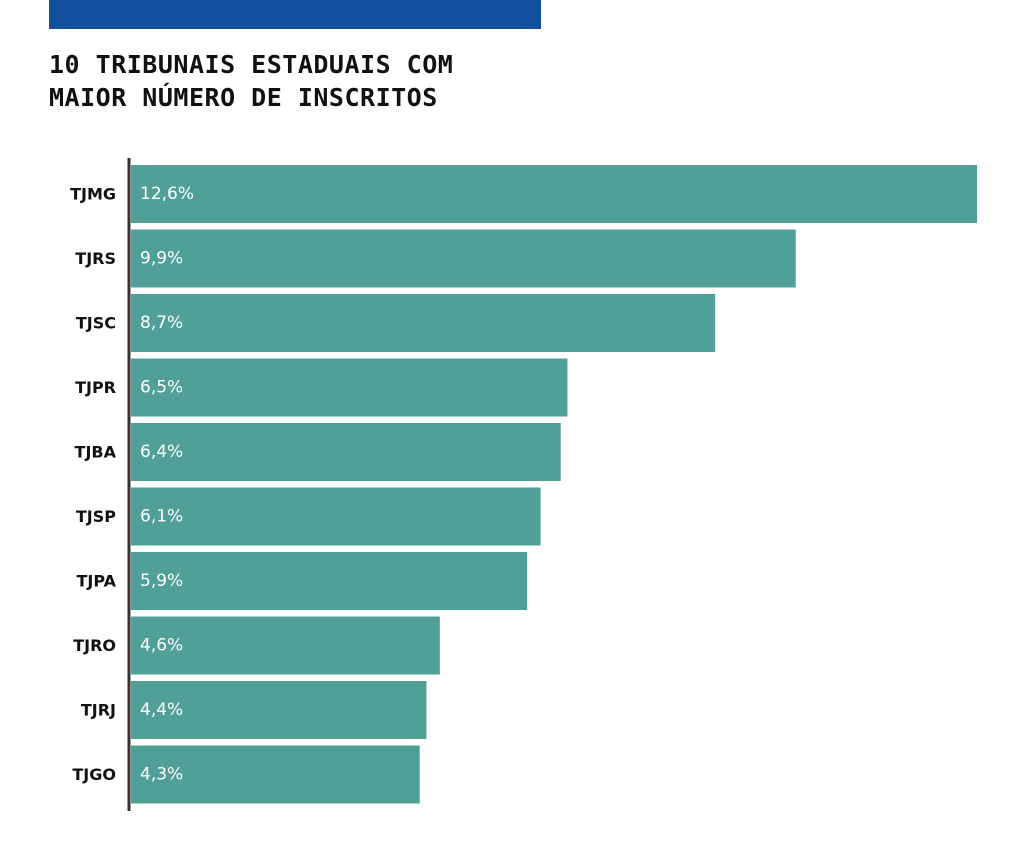  What do you see at coordinates (463, 258) in the screenshot?
I see `bar-tjrs` at bounding box center [463, 258].